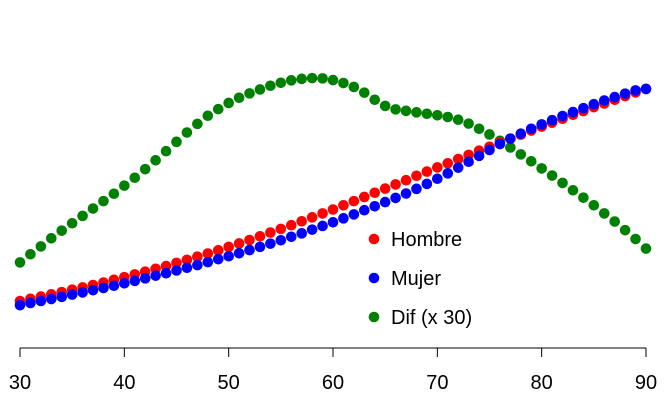 This screenshot has height=404, width=664. Describe the element at coordinates (374, 239) in the screenshot. I see `legend-marker-hombre` at that location.